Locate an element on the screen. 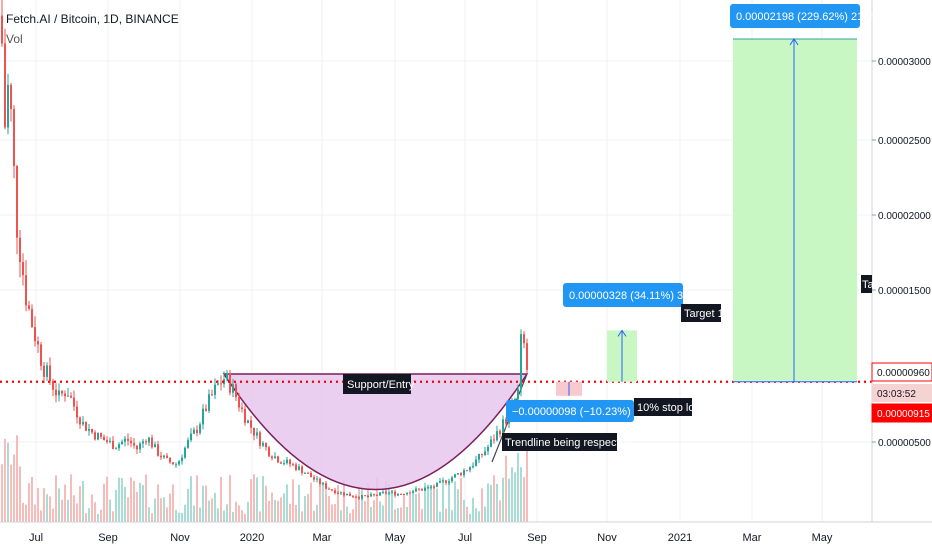  stop-loss-label-group: 10% stop loss is located at coordinates (670, 407).